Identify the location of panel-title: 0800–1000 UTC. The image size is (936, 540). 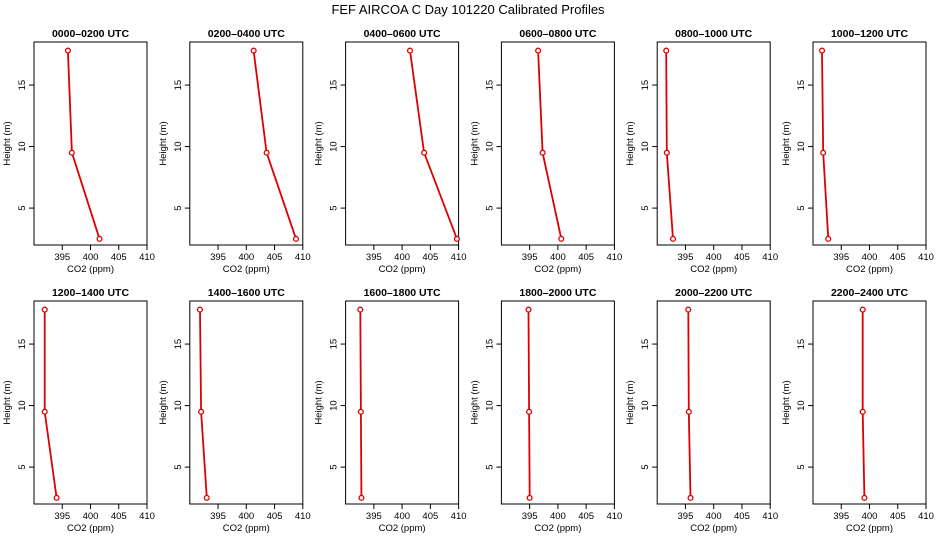
(713, 34).